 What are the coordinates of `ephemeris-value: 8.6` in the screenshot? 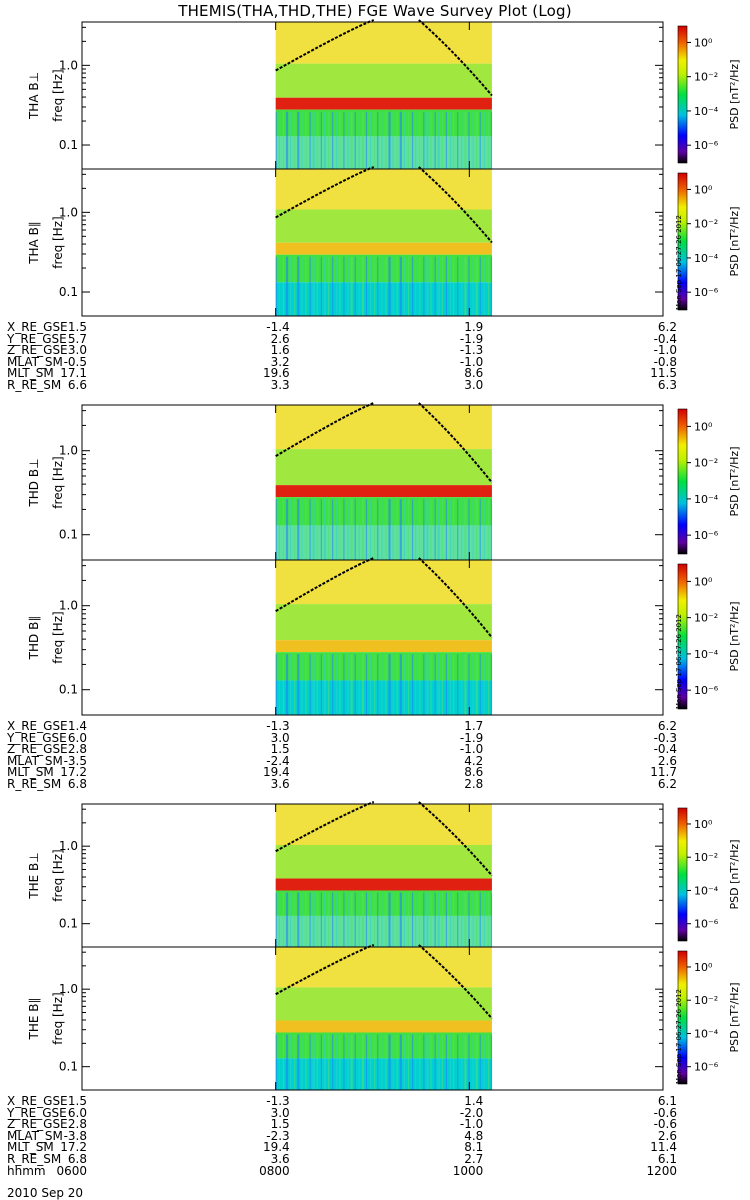 It's located at (474, 373).